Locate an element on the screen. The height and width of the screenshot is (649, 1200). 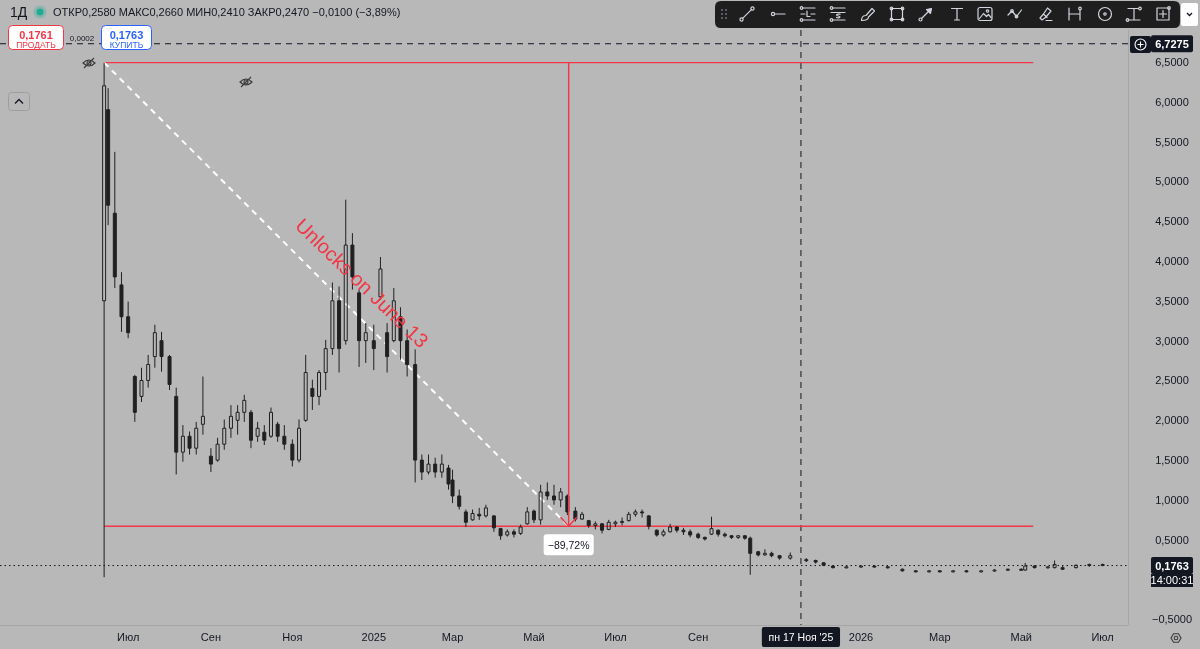
annotation: 0,1761 is located at coordinates (36, 34).